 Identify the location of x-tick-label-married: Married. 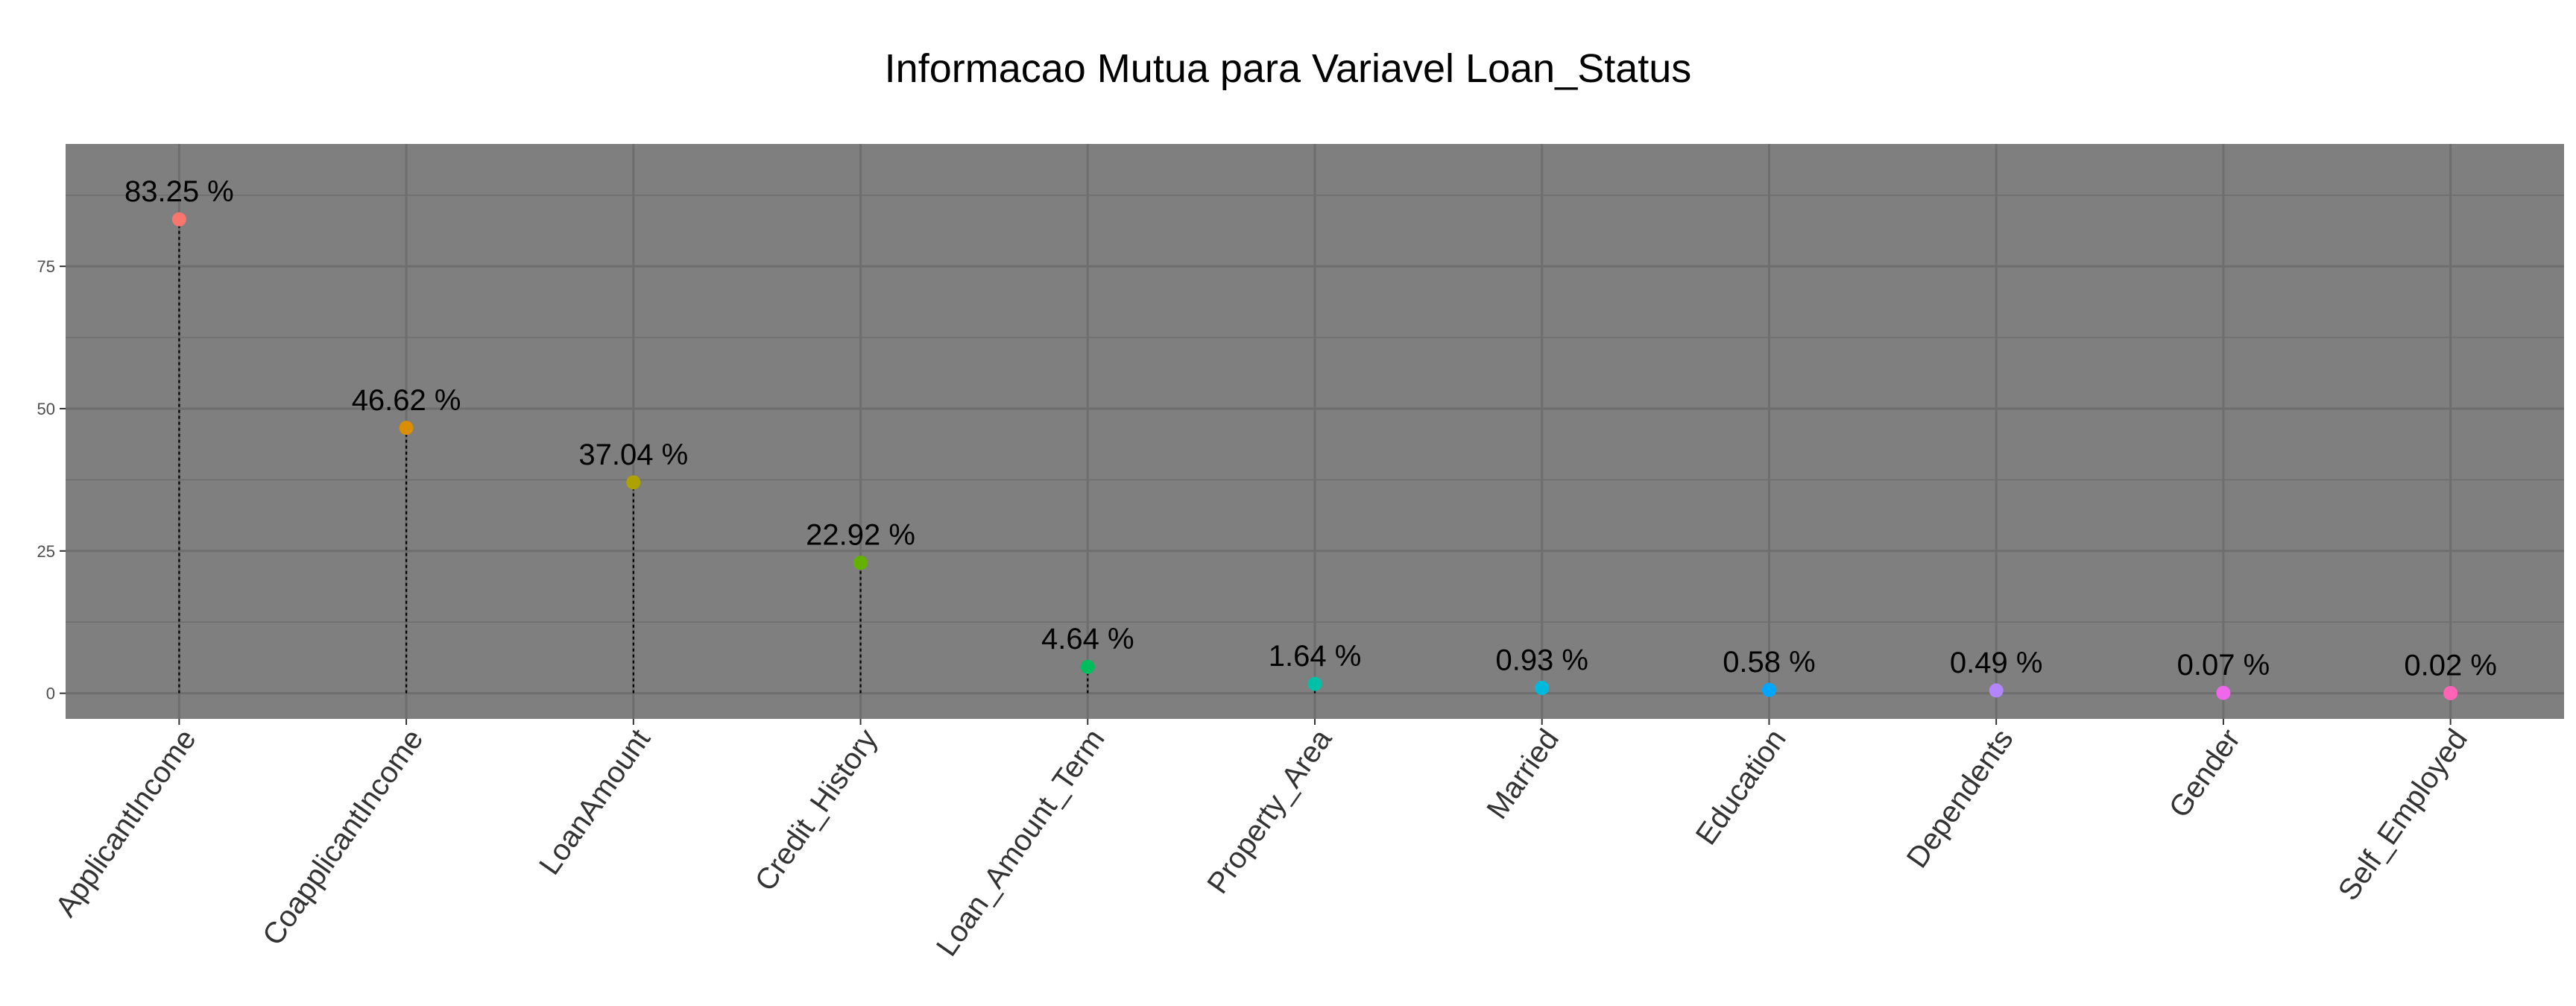
(1522, 774).